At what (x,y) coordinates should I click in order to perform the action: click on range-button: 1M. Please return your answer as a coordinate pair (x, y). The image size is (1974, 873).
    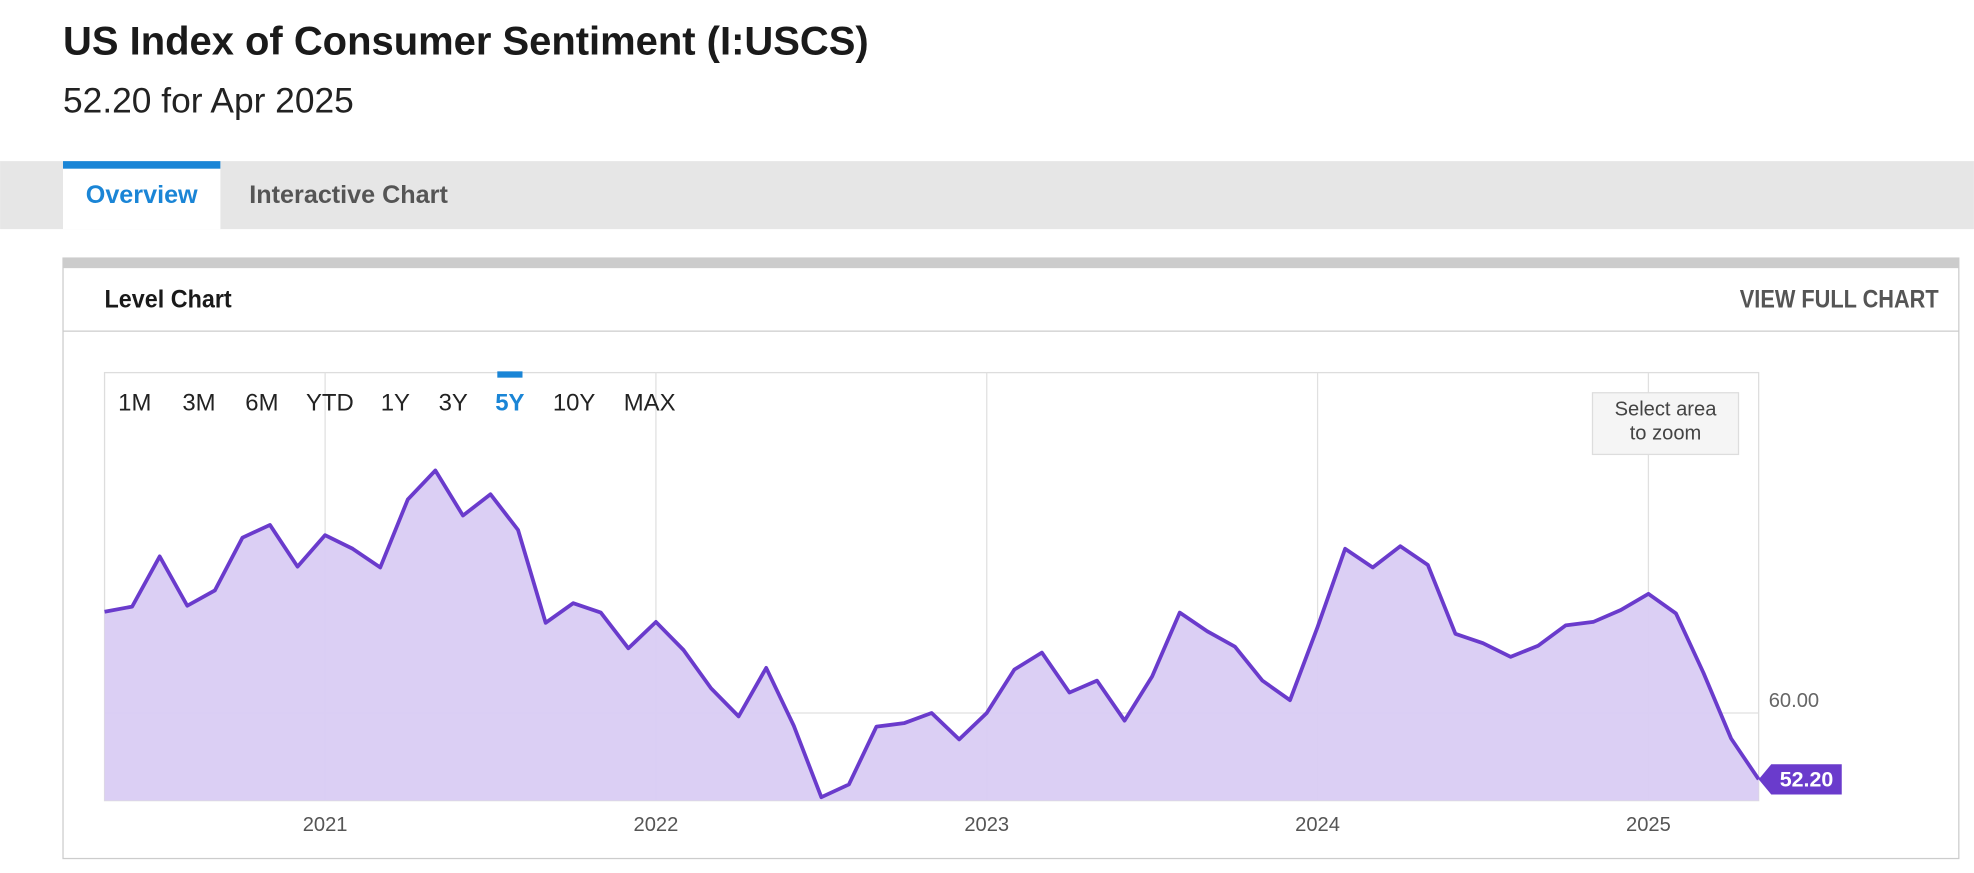
    Looking at the image, I should click on (134, 402).